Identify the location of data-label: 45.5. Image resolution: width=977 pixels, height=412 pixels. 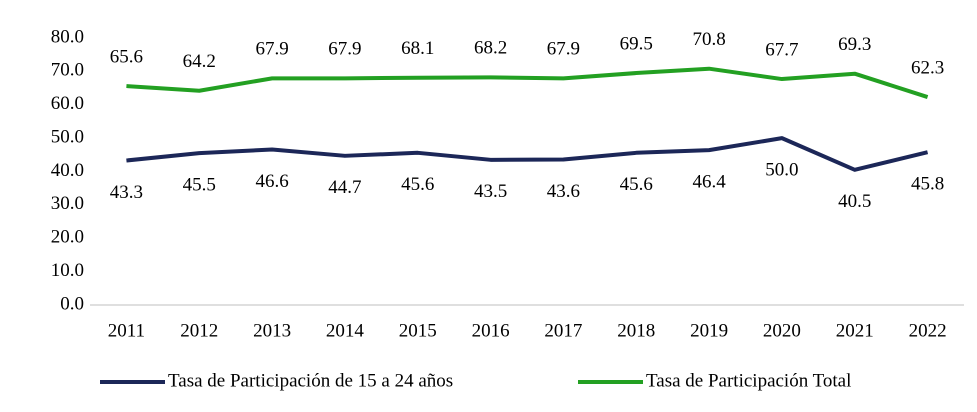
(199, 185).